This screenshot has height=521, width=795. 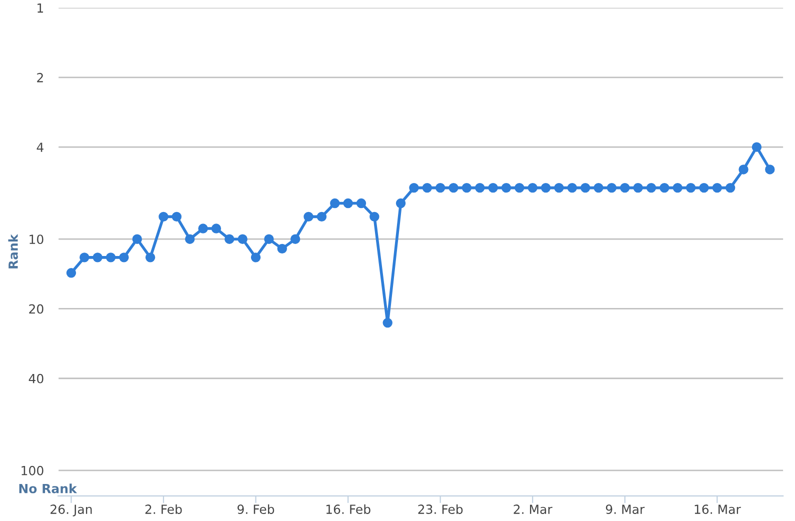 I want to click on x-tick-label: 2. Mar, so click(x=533, y=509).